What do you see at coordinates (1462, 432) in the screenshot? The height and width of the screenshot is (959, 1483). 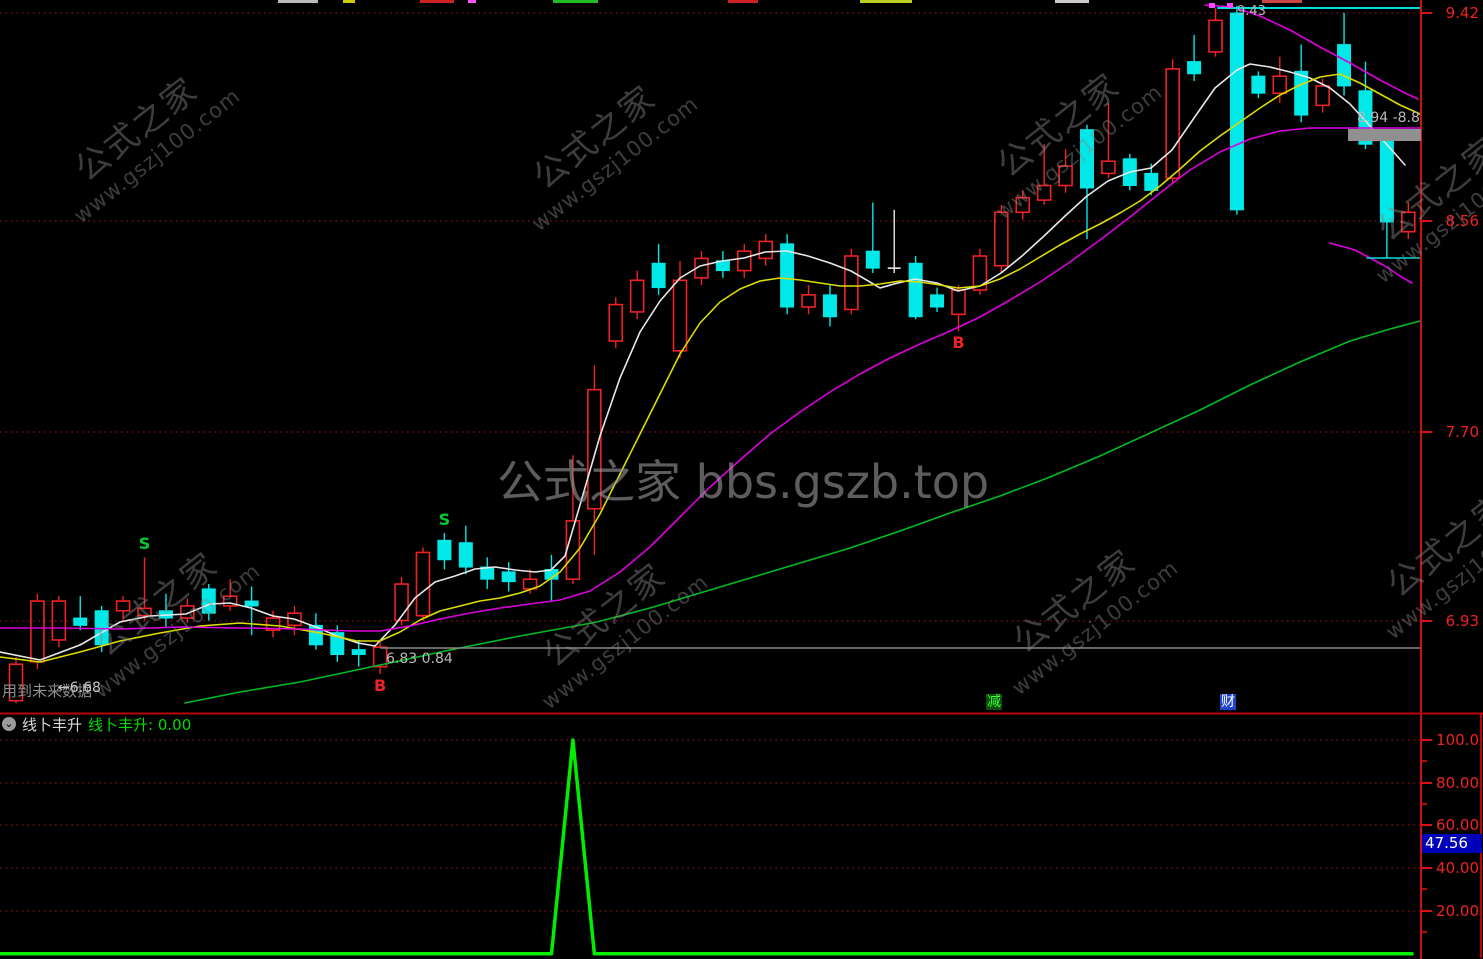 I see `y-axis-label: 7.70` at bounding box center [1462, 432].